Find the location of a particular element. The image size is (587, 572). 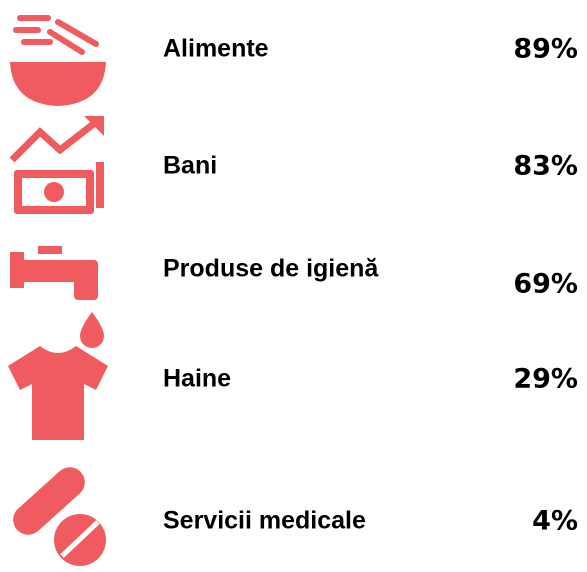

shirt-icon is located at coordinates (58, 393).